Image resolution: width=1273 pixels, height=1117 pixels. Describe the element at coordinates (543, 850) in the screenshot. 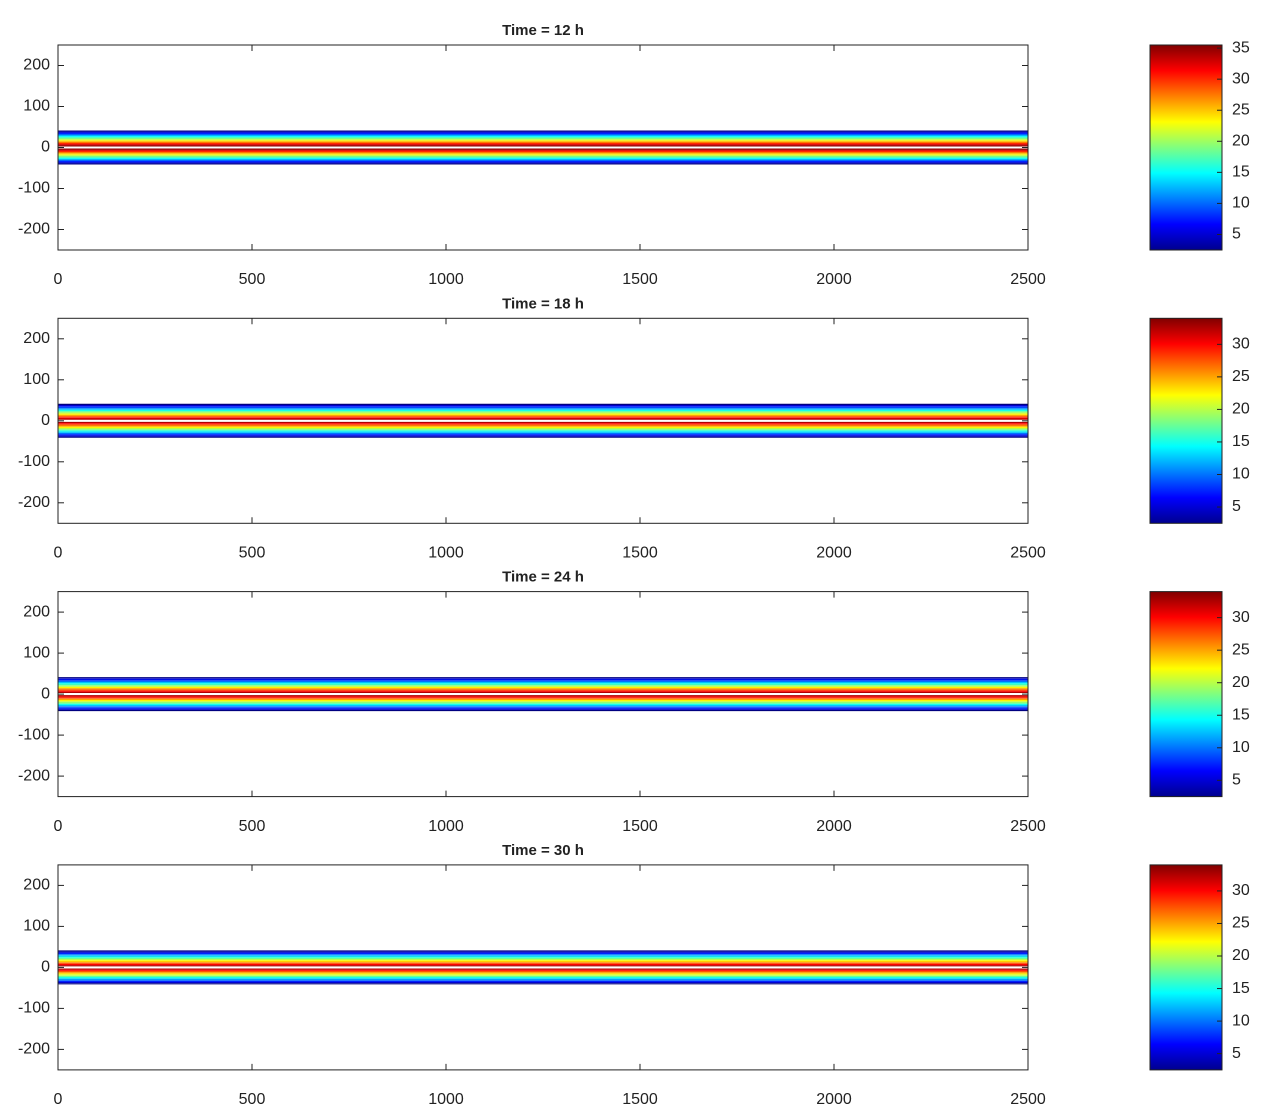

I see `chart-title: Time = 30 h` at that location.